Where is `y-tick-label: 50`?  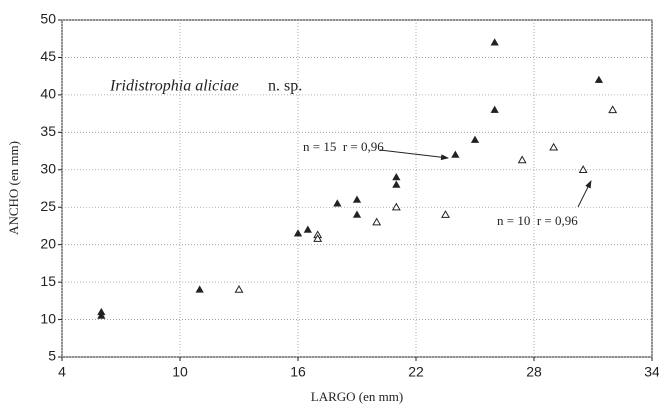
y-tick-label: 50 is located at coordinates (48, 19).